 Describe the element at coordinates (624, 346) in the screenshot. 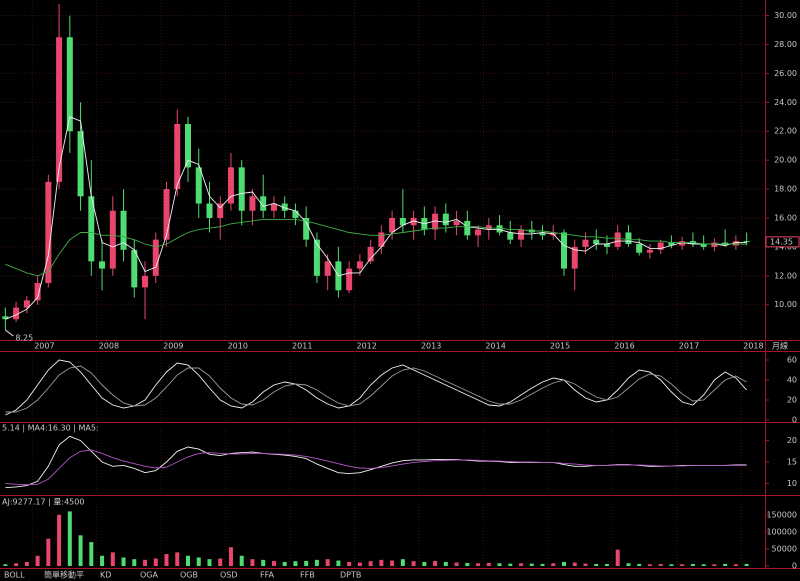

I see `x-tick-label: 2016` at that location.